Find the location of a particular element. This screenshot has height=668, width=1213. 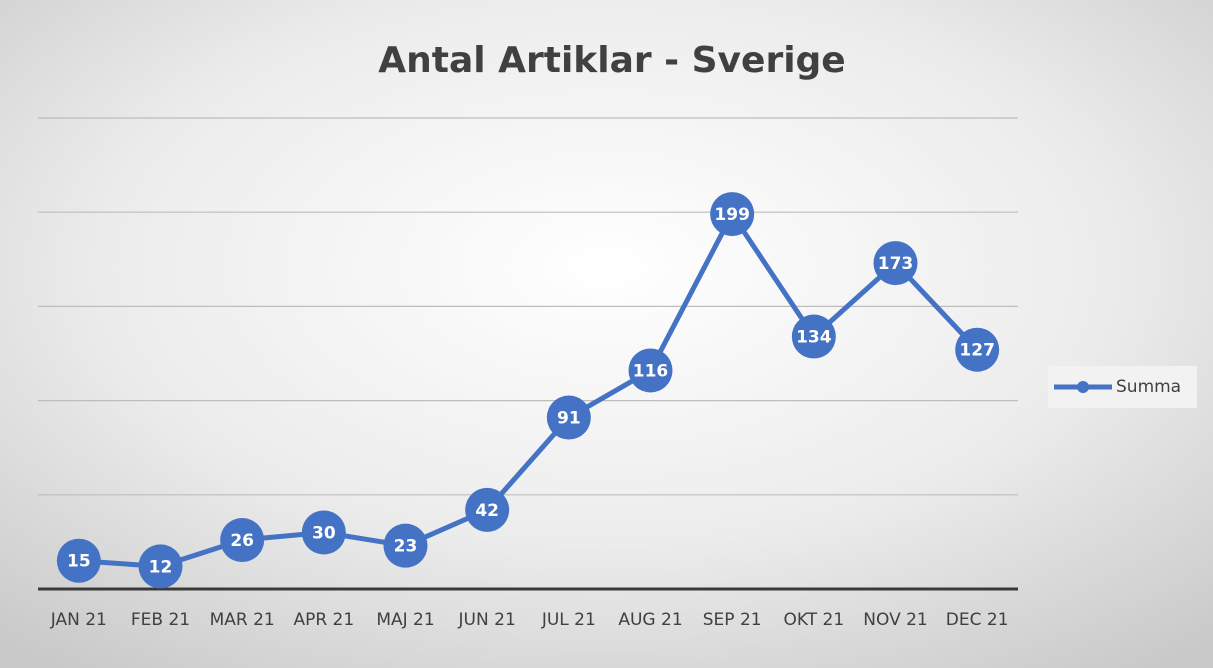

data-label: 12 is located at coordinates (161, 567).